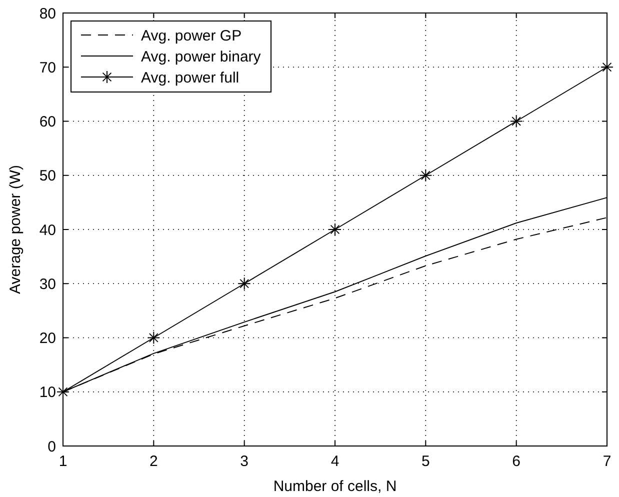 This screenshot has height=497, width=619. I want to click on y-tick-label: 40, so click(47, 230).